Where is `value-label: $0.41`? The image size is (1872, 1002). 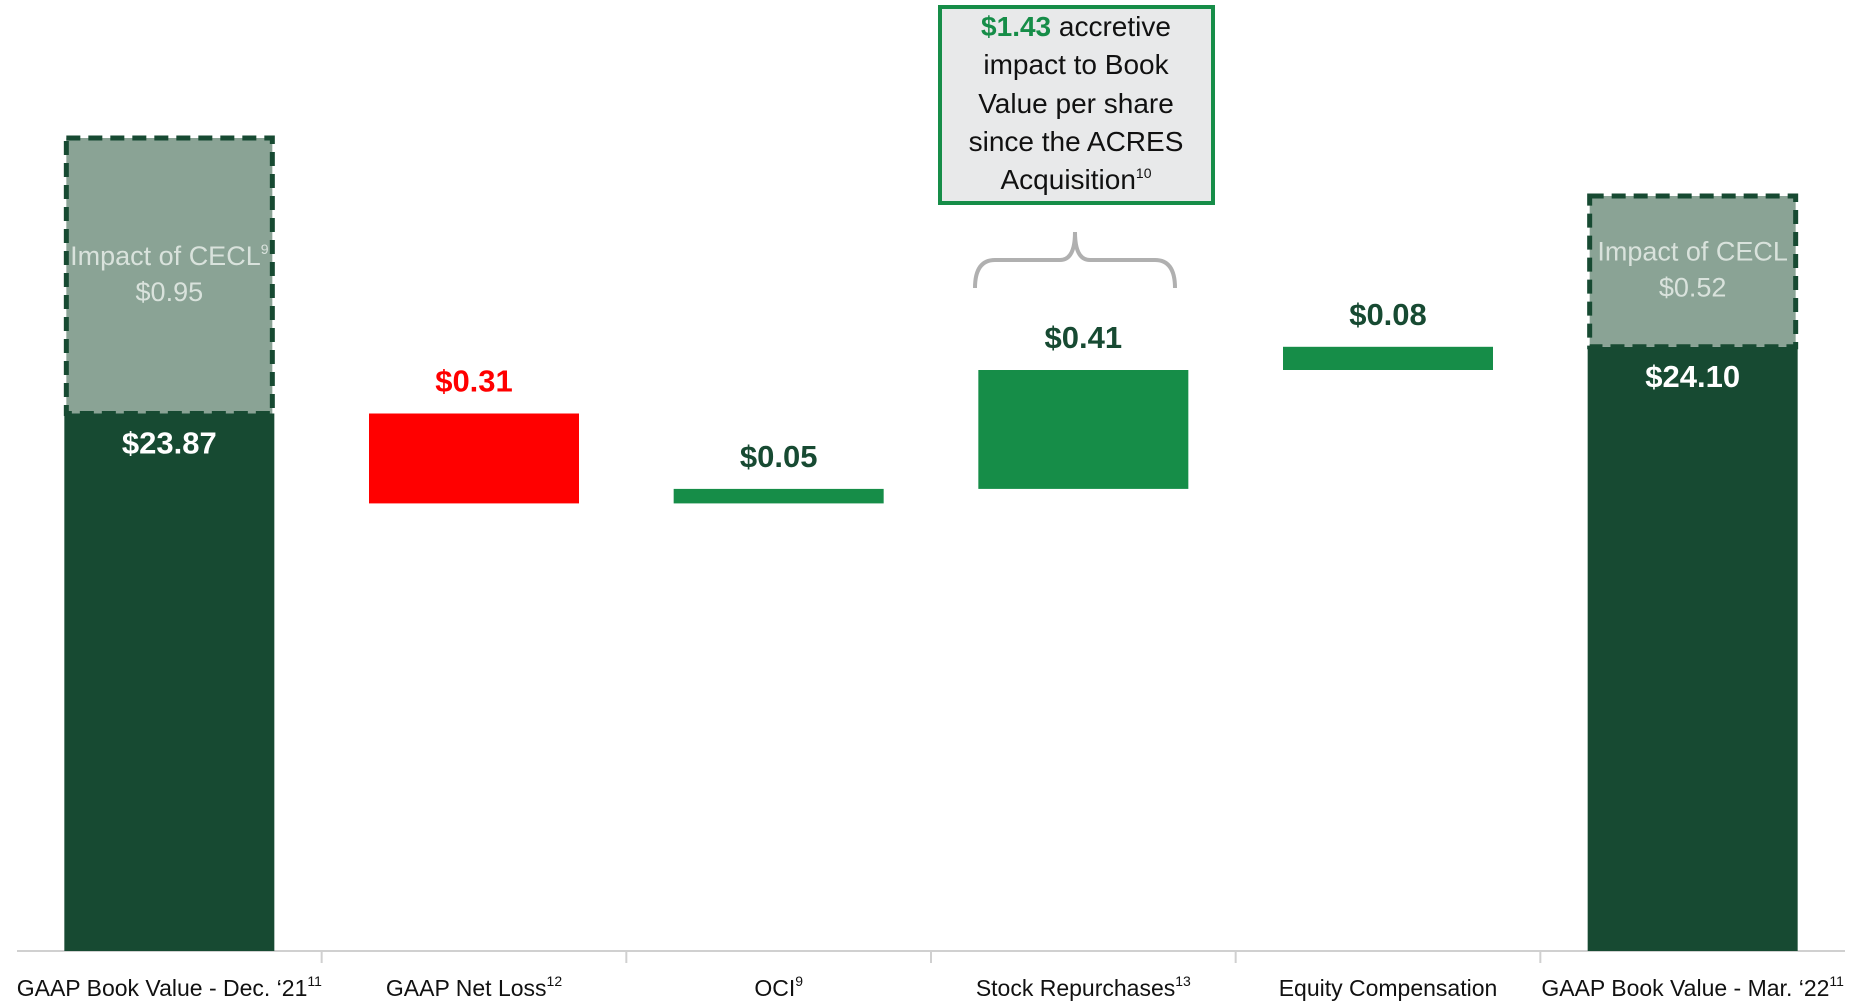
value-label: $0.41 is located at coordinates (1084, 337).